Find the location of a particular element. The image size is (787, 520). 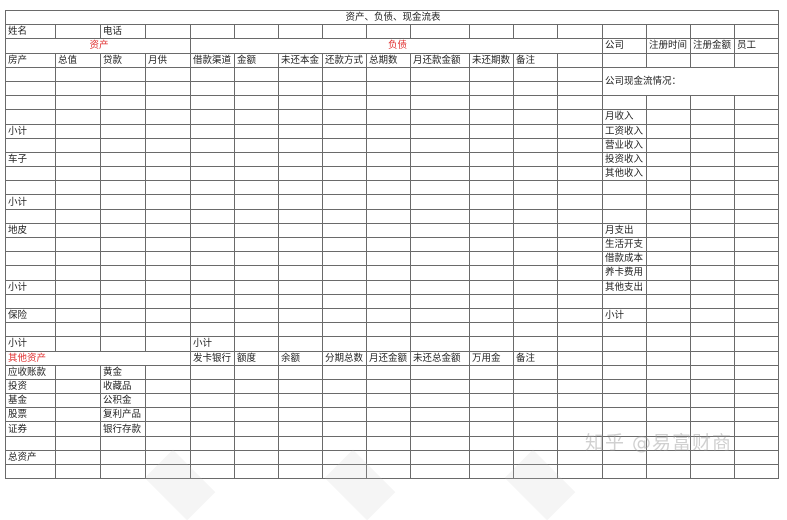

cell-label: 月还金额 is located at coordinates (388, 358).